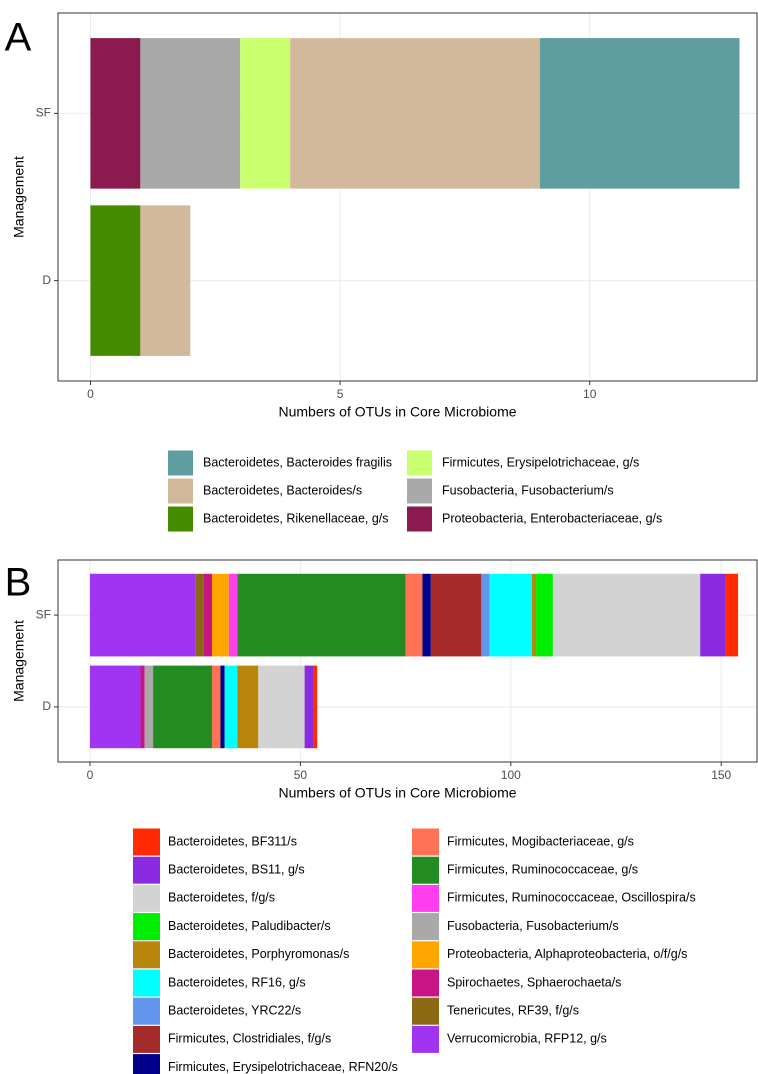  I want to click on panel-label: B, so click(18, 583).